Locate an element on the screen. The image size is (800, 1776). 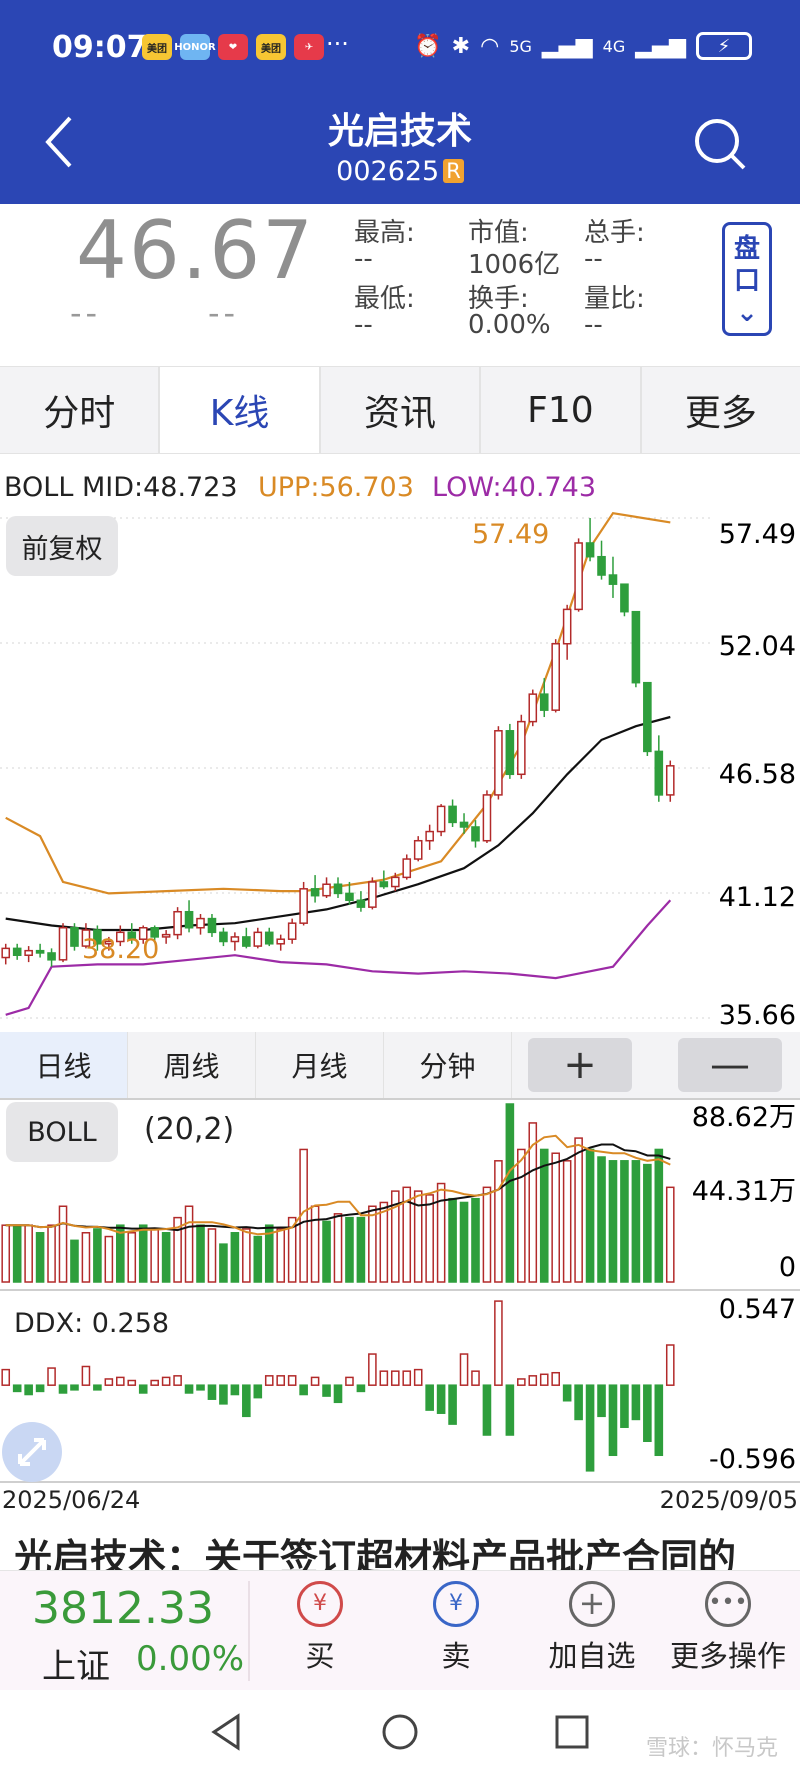
boll-lower-line is located at coordinates (338, 957).